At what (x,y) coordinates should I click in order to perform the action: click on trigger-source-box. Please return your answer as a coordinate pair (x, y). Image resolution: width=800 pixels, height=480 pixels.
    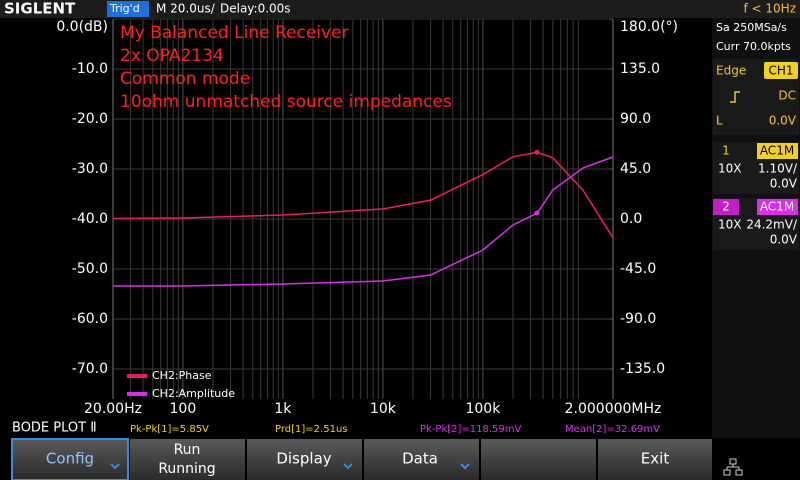
    Looking at the image, I should click on (781, 70).